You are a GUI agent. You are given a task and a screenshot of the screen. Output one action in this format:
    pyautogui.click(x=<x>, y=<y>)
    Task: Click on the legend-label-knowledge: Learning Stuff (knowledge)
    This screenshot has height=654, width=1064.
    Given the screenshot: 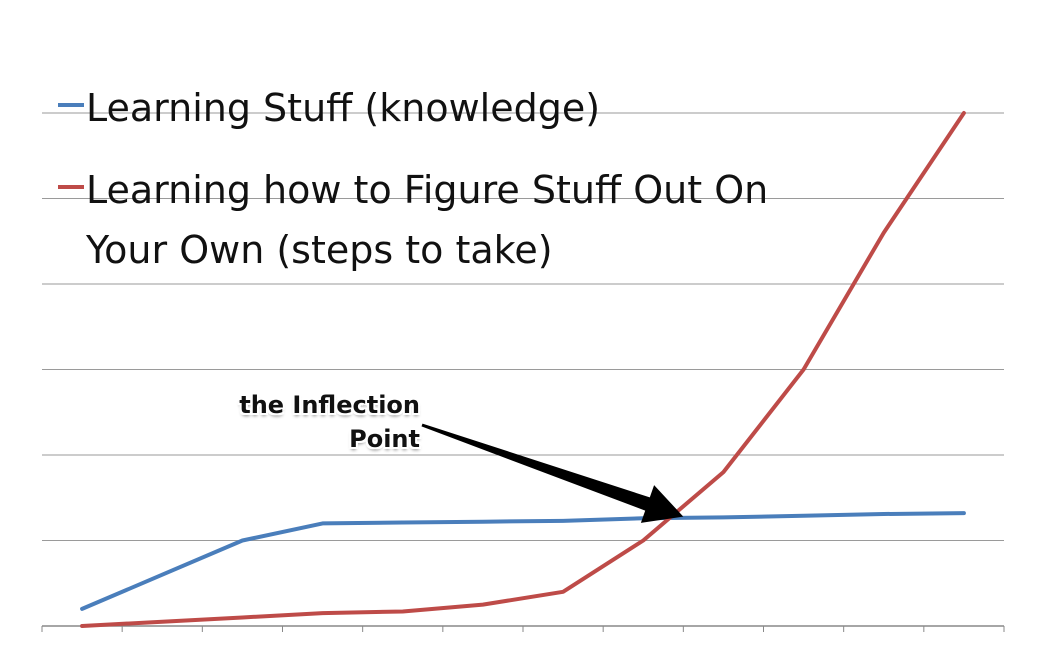 What is the action you would take?
    pyautogui.click(x=343, y=108)
    